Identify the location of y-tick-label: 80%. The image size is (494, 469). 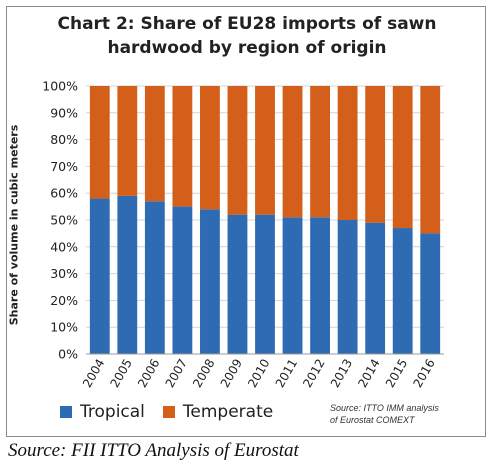
(64, 139).